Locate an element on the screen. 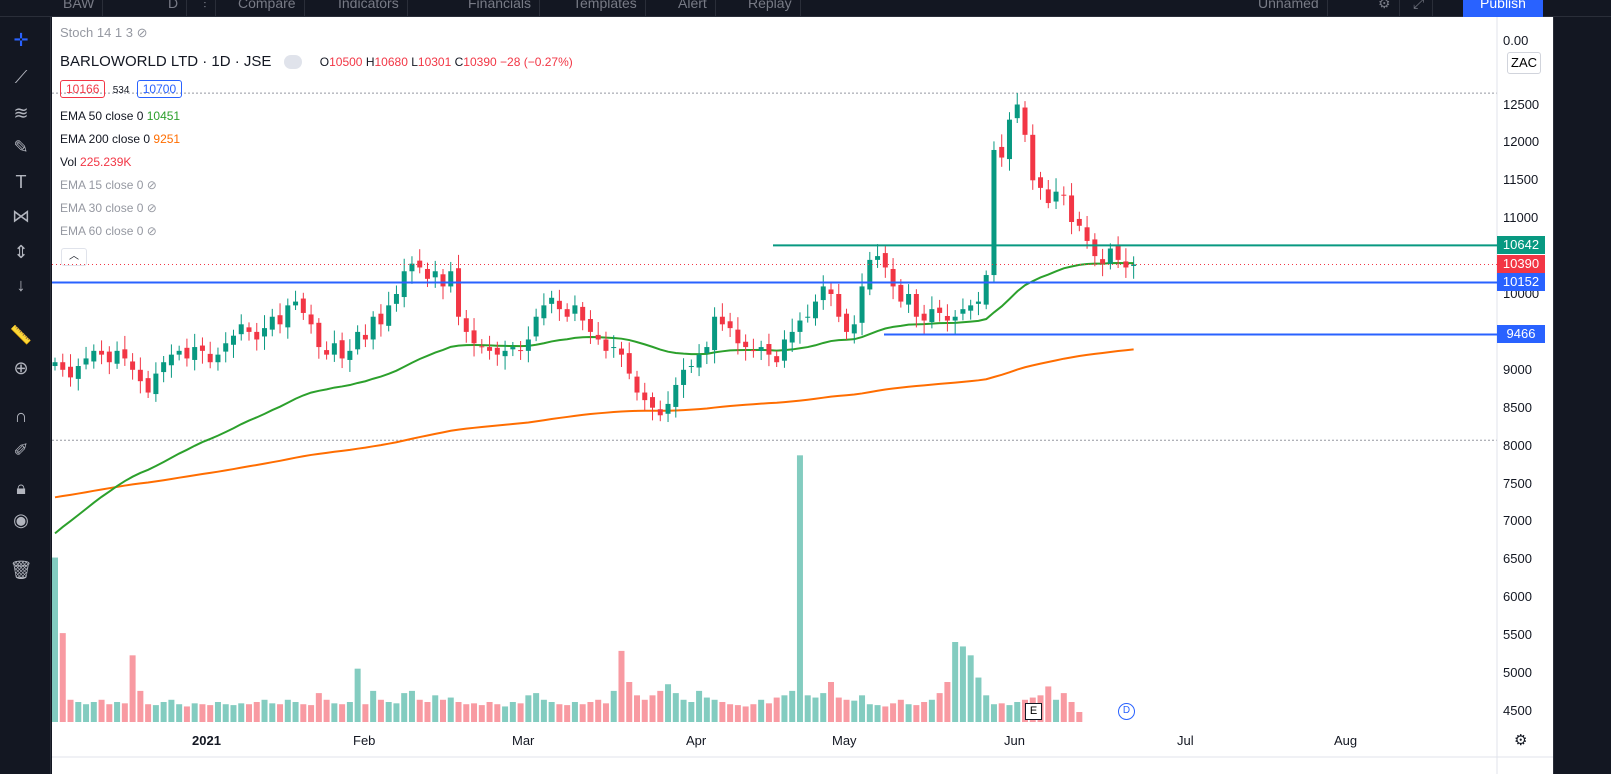 The height and width of the screenshot is (774, 1611). pattern-icon: ⋈ is located at coordinates (21, 216).